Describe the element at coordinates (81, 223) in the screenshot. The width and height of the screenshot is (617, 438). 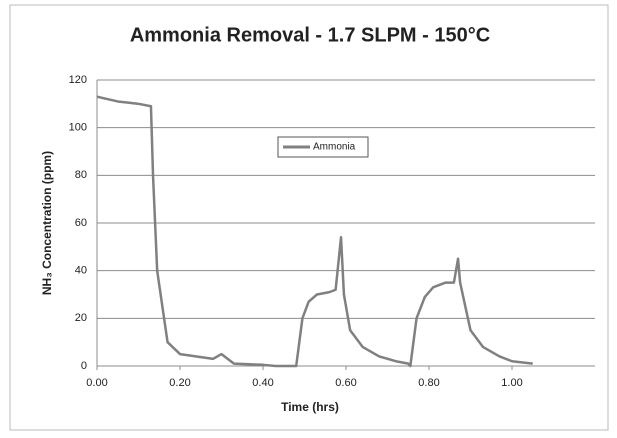
I see `y-tick-label: 60` at that location.